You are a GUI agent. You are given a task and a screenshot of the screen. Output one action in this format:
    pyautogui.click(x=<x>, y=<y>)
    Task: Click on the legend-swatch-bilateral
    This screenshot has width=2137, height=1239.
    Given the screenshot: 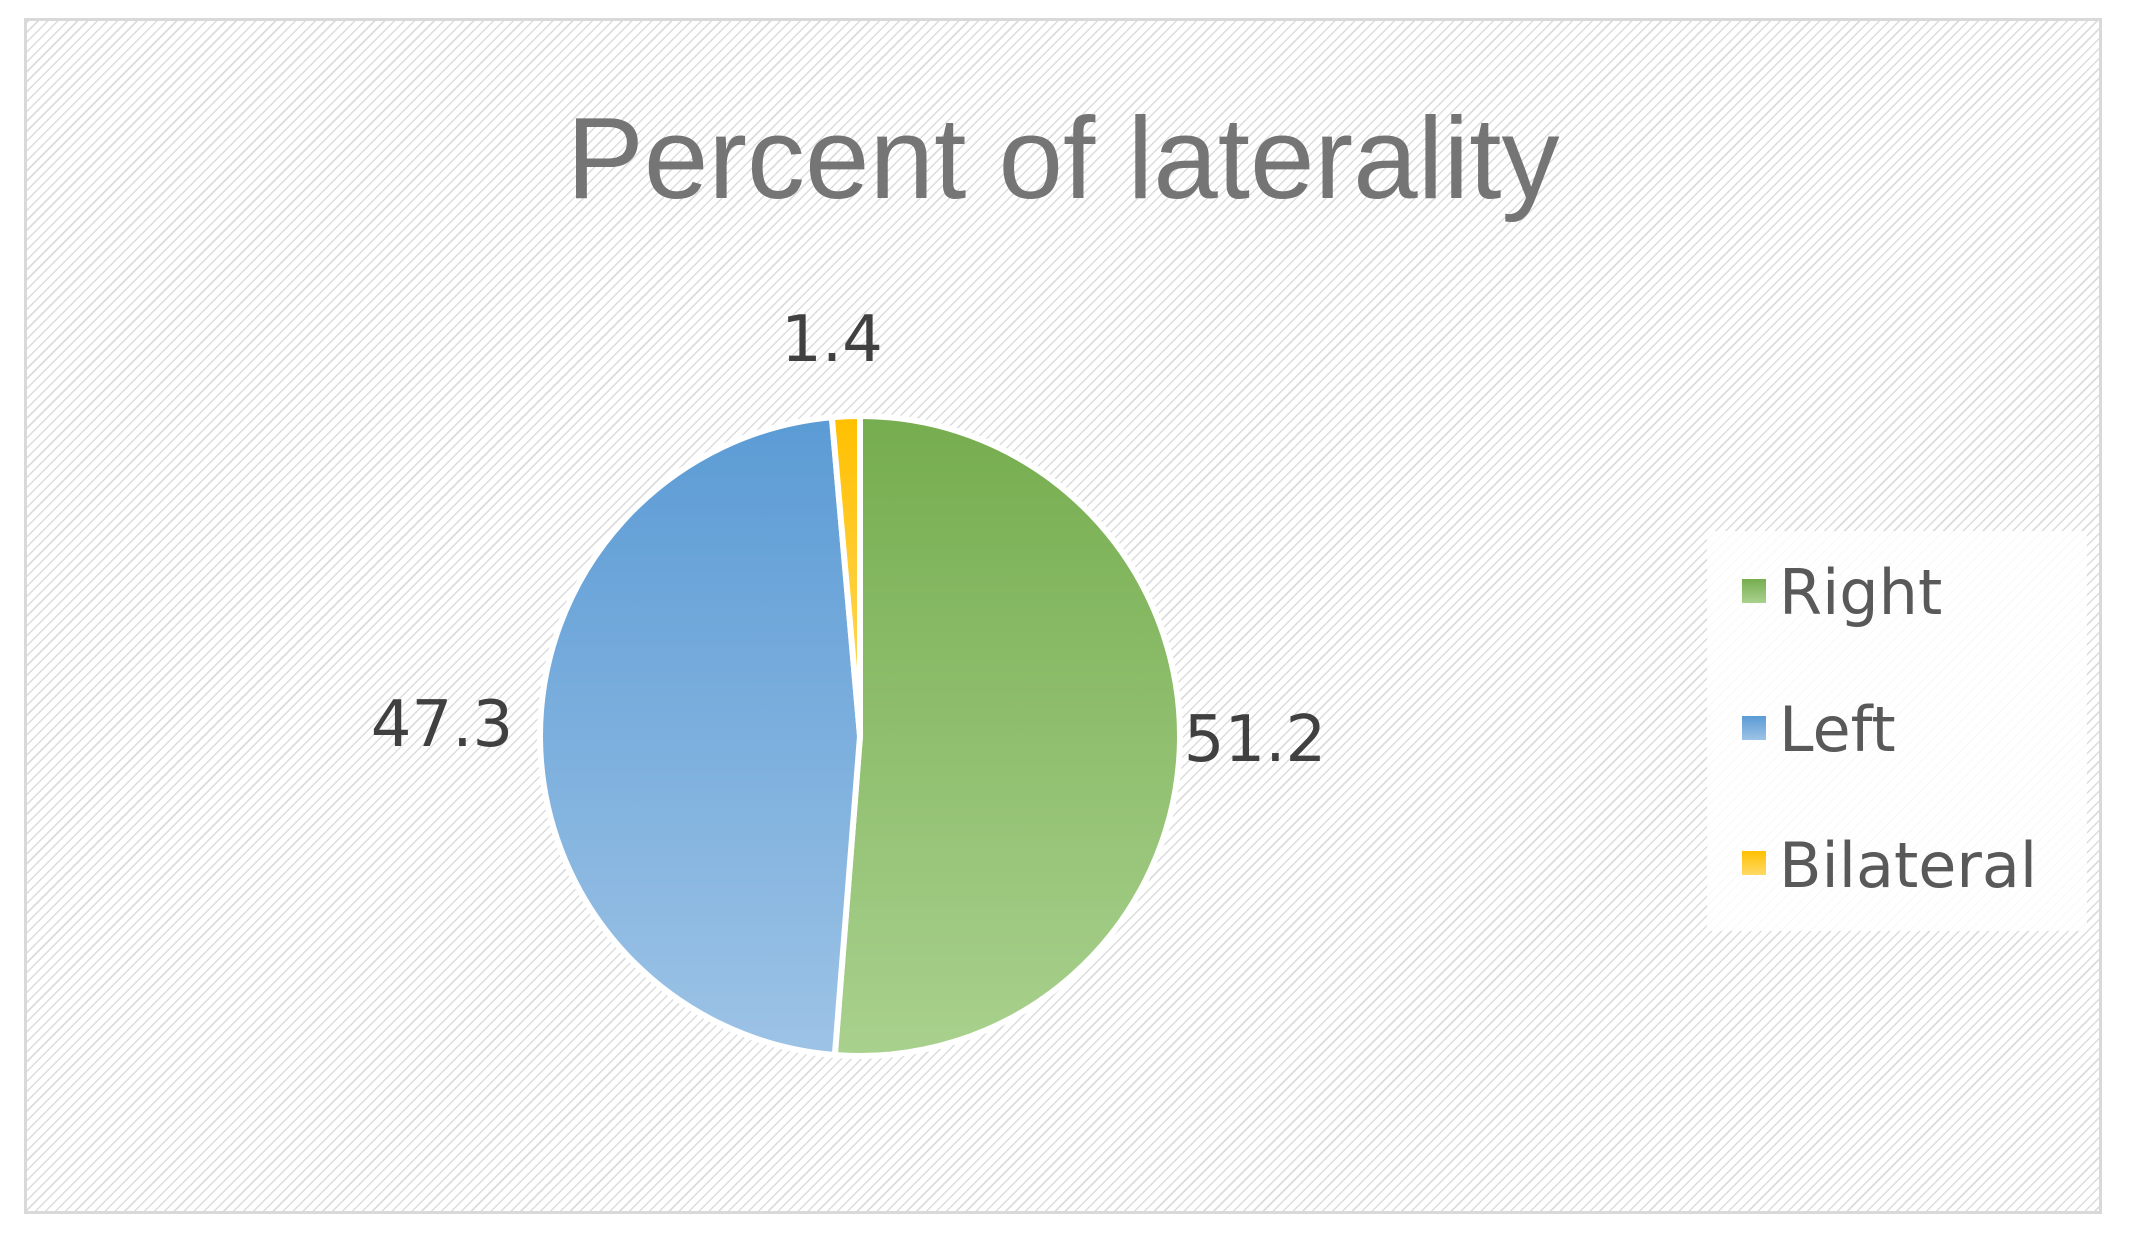 What is the action you would take?
    pyautogui.click(x=1754, y=863)
    